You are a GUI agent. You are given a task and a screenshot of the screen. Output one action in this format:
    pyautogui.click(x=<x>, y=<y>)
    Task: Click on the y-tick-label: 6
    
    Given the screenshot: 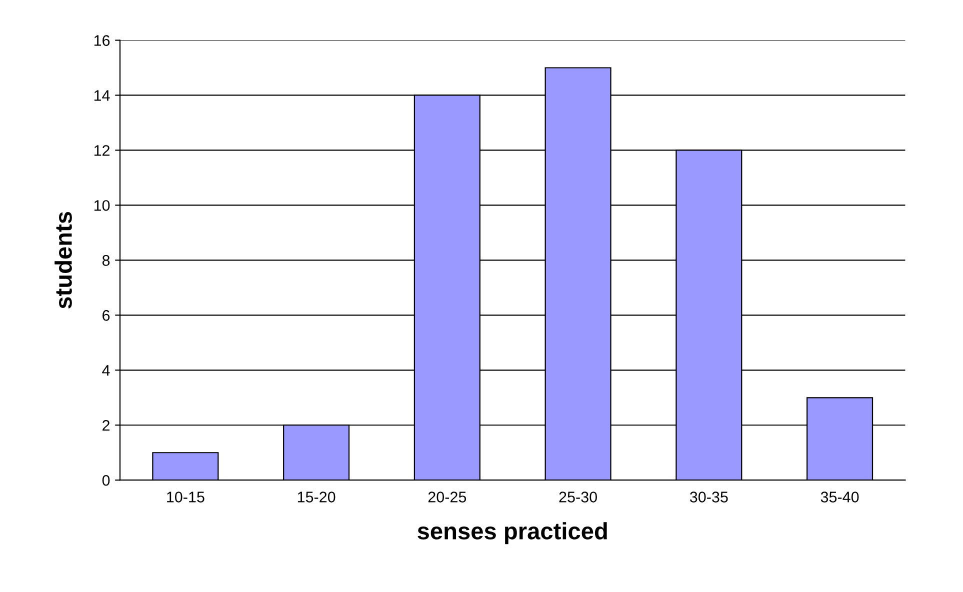 What is the action you would take?
    pyautogui.click(x=106, y=315)
    